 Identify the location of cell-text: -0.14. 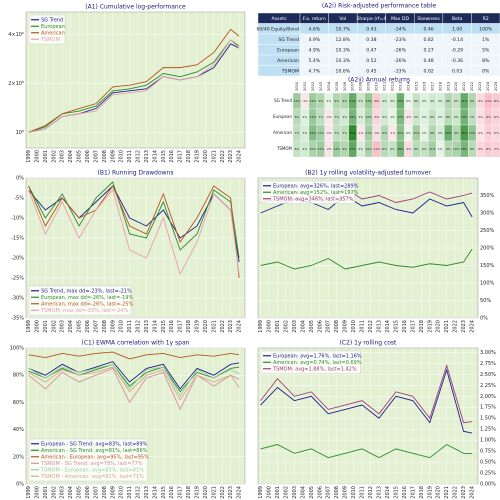
(457, 40).